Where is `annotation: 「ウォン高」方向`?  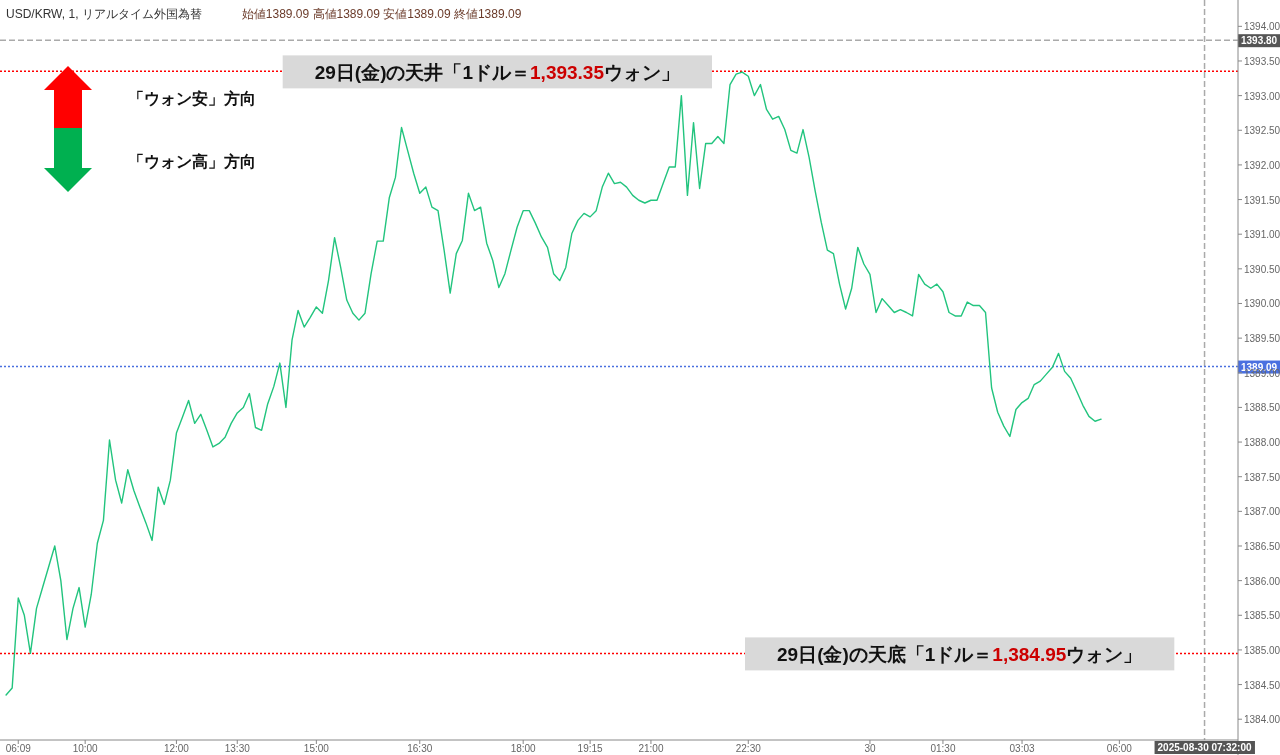
annotation: 「ウォン高」方向 is located at coordinates (192, 161).